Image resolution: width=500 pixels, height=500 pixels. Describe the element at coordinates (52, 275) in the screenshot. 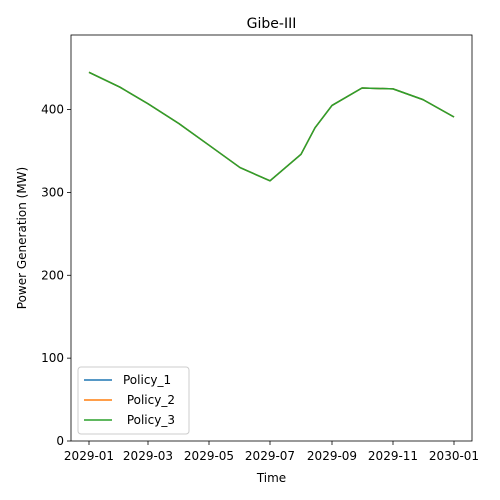

I see `y-tick-label: 200` at that location.